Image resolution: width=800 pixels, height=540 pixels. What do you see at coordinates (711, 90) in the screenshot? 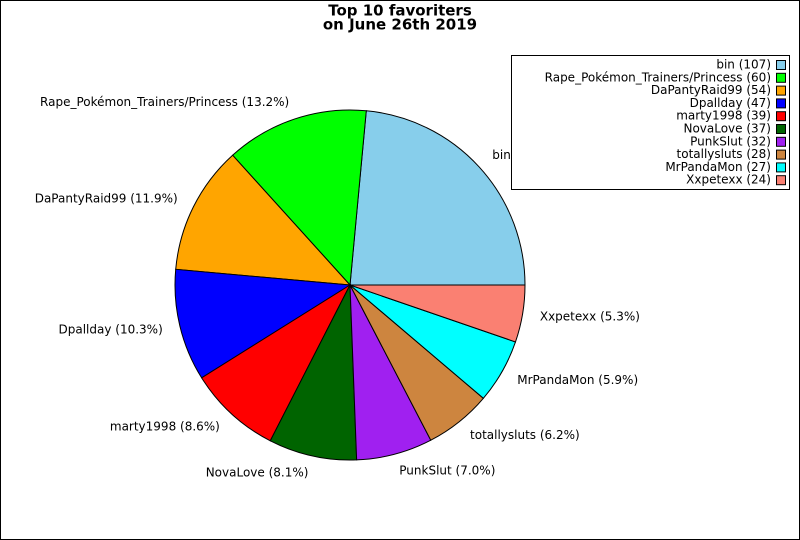
I see `legend-label: DaPantyRaid99 (54)` at bounding box center [711, 90].